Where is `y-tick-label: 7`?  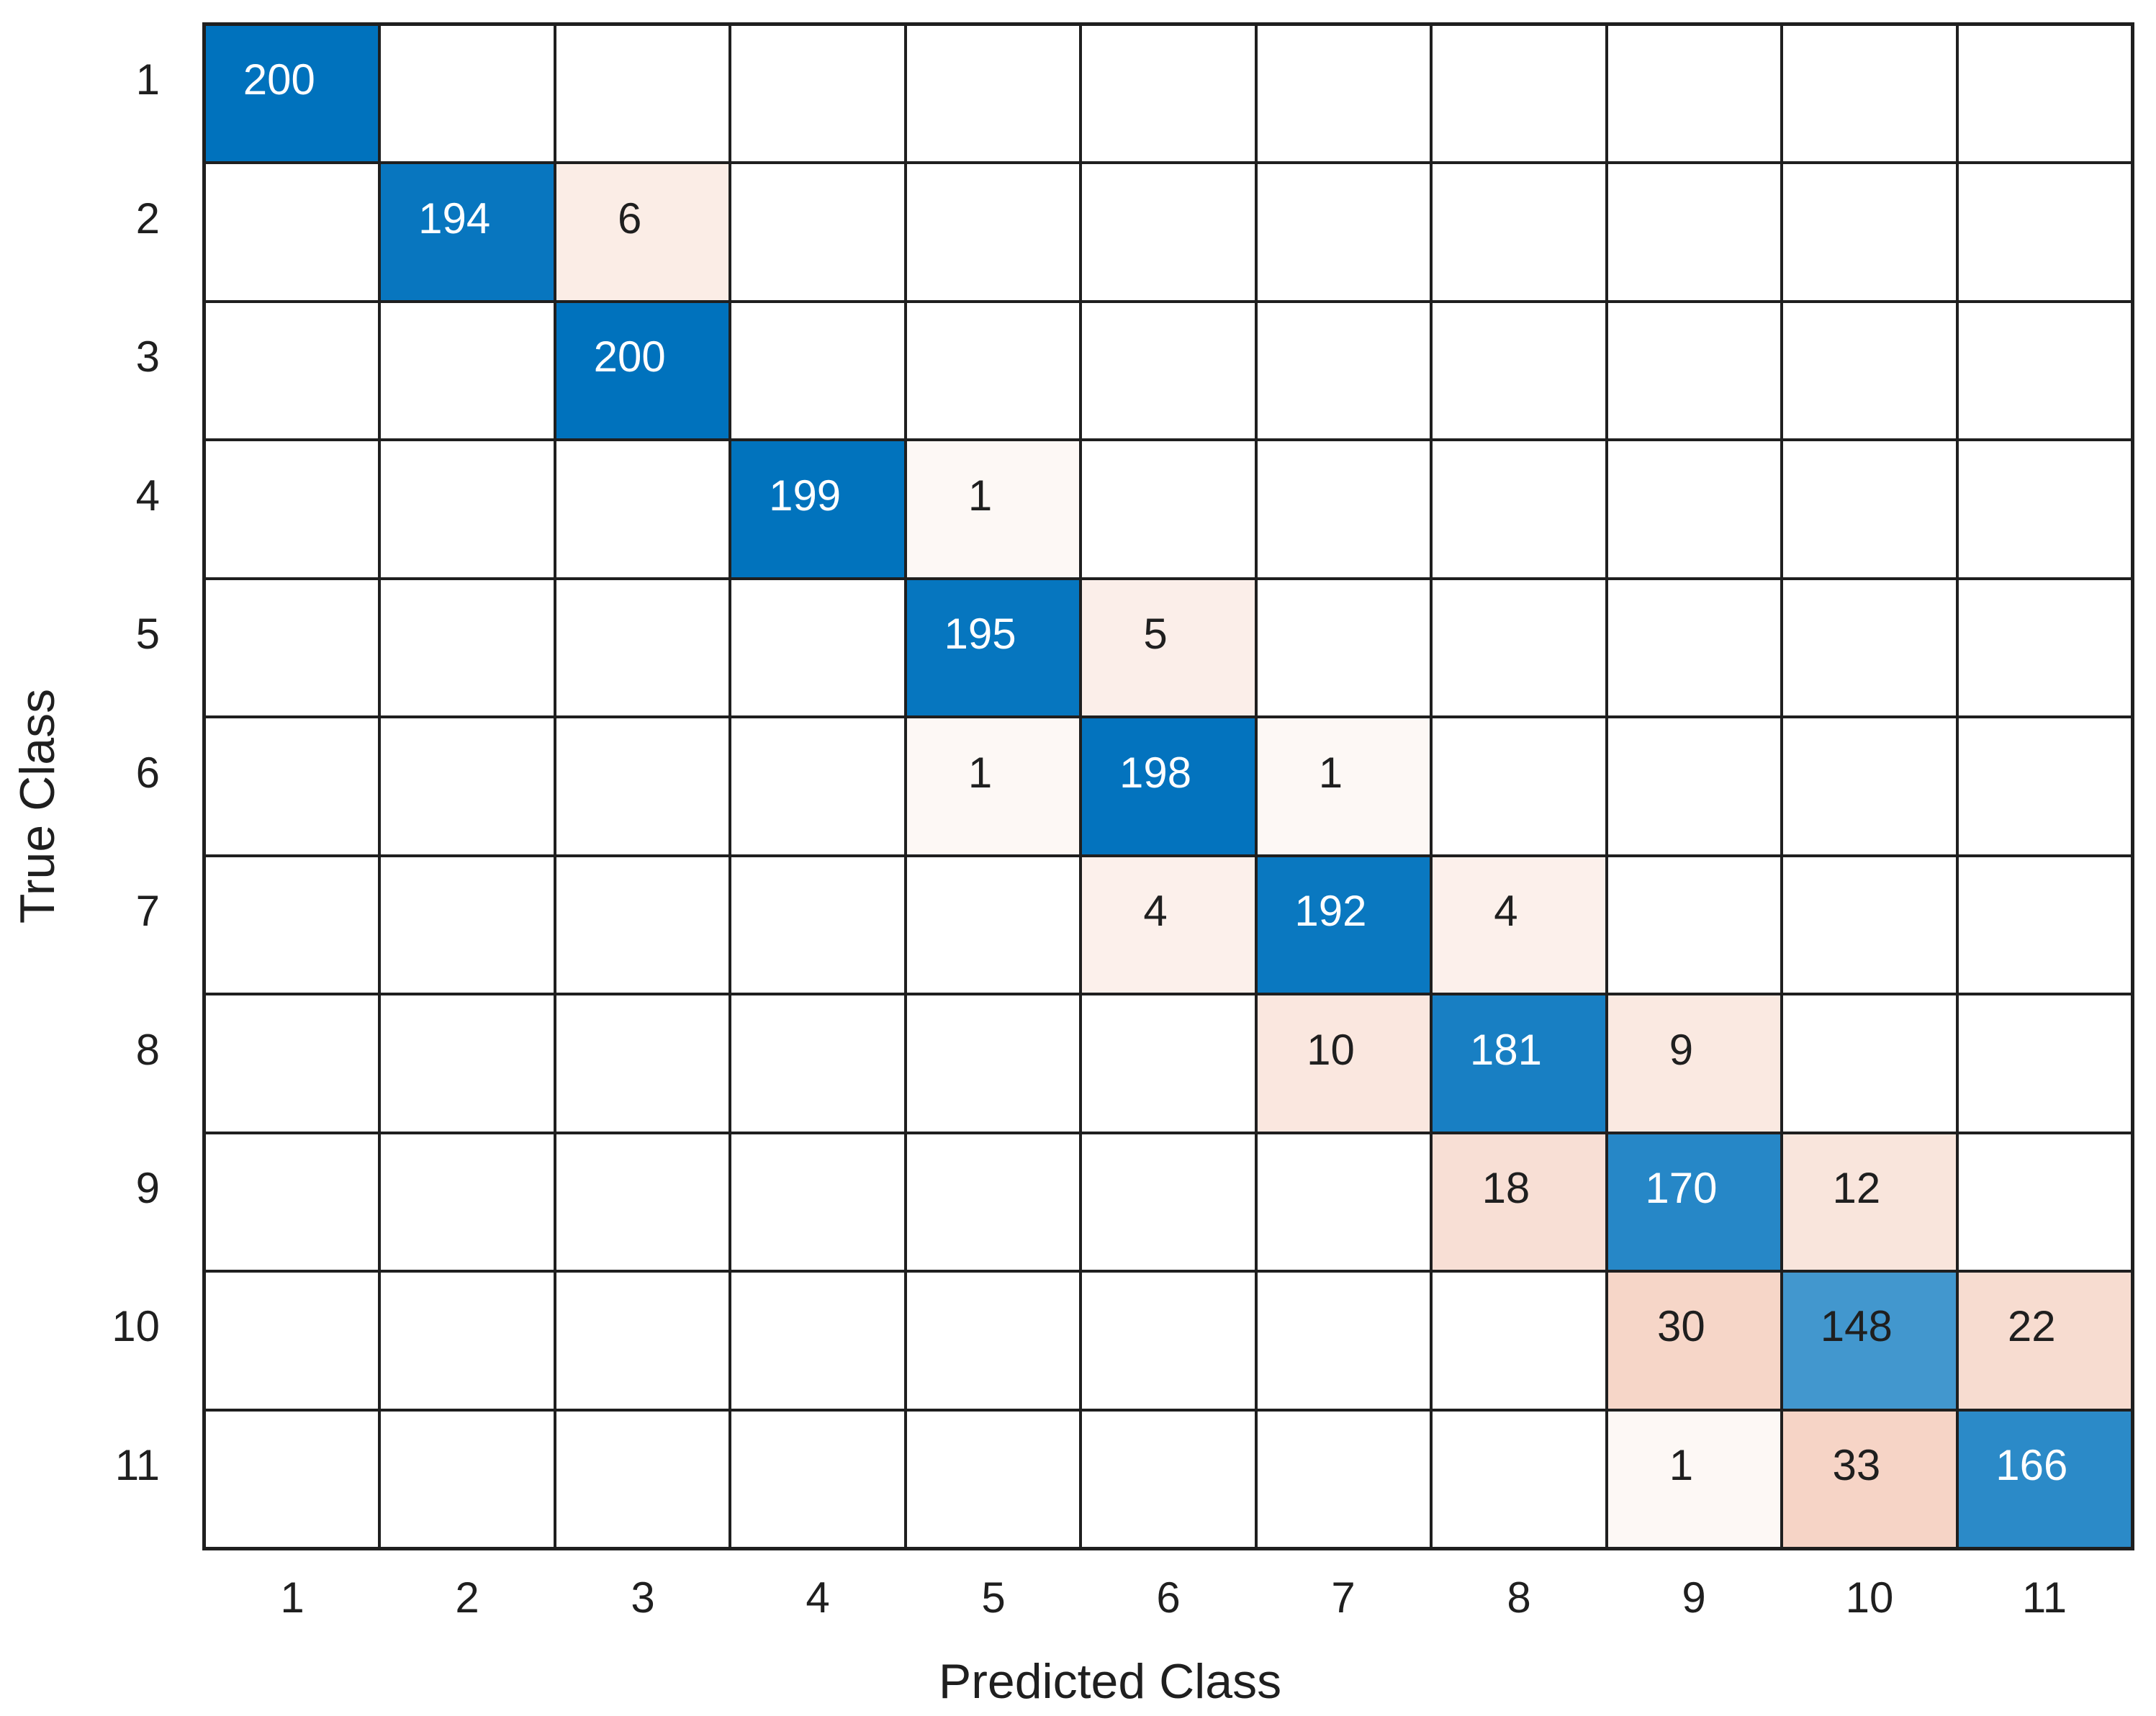 y-tick-label: 7 is located at coordinates (148, 911).